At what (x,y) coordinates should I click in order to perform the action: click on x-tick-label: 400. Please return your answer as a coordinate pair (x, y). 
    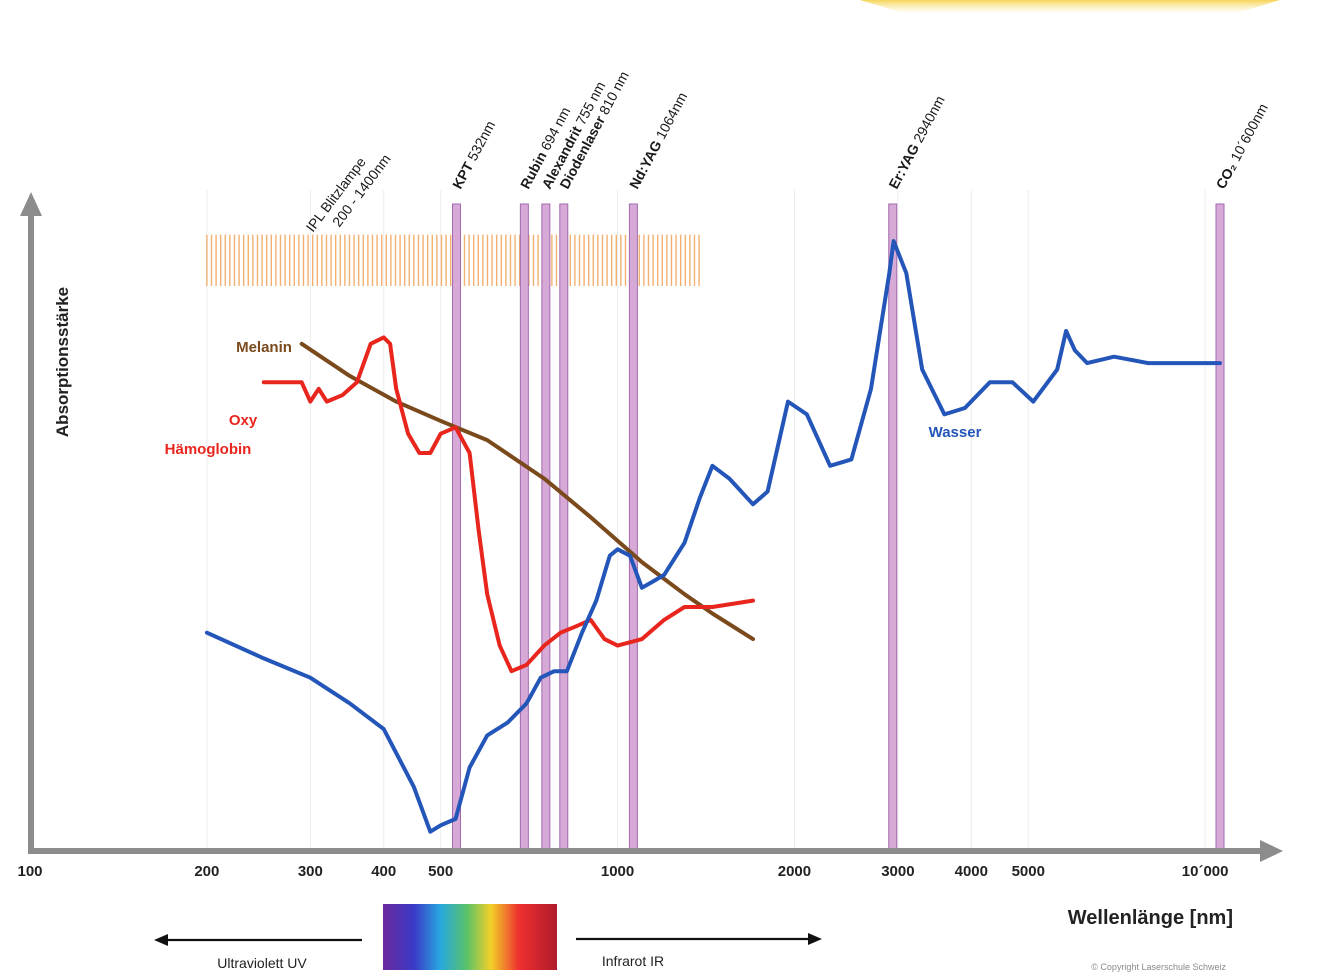
    Looking at the image, I should click on (383, 871).